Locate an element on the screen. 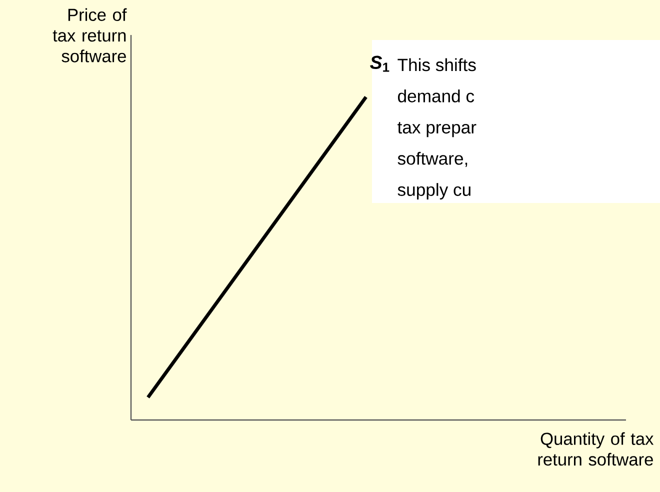  annotation: demand c is located at coordinates (436, 95).